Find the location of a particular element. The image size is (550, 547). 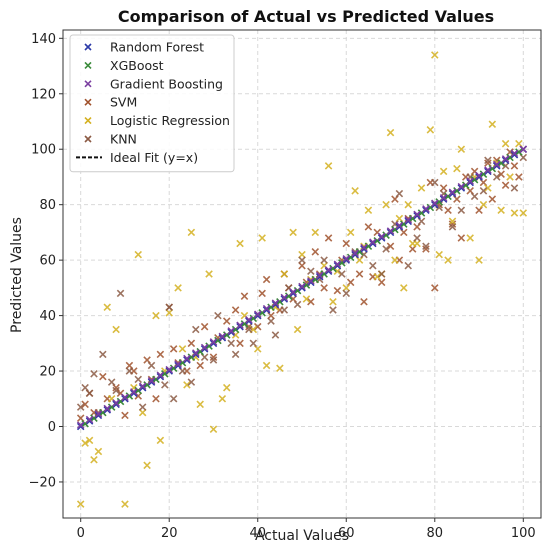

legend-label: Gradient Boosting is located at coordinates (166, 83).